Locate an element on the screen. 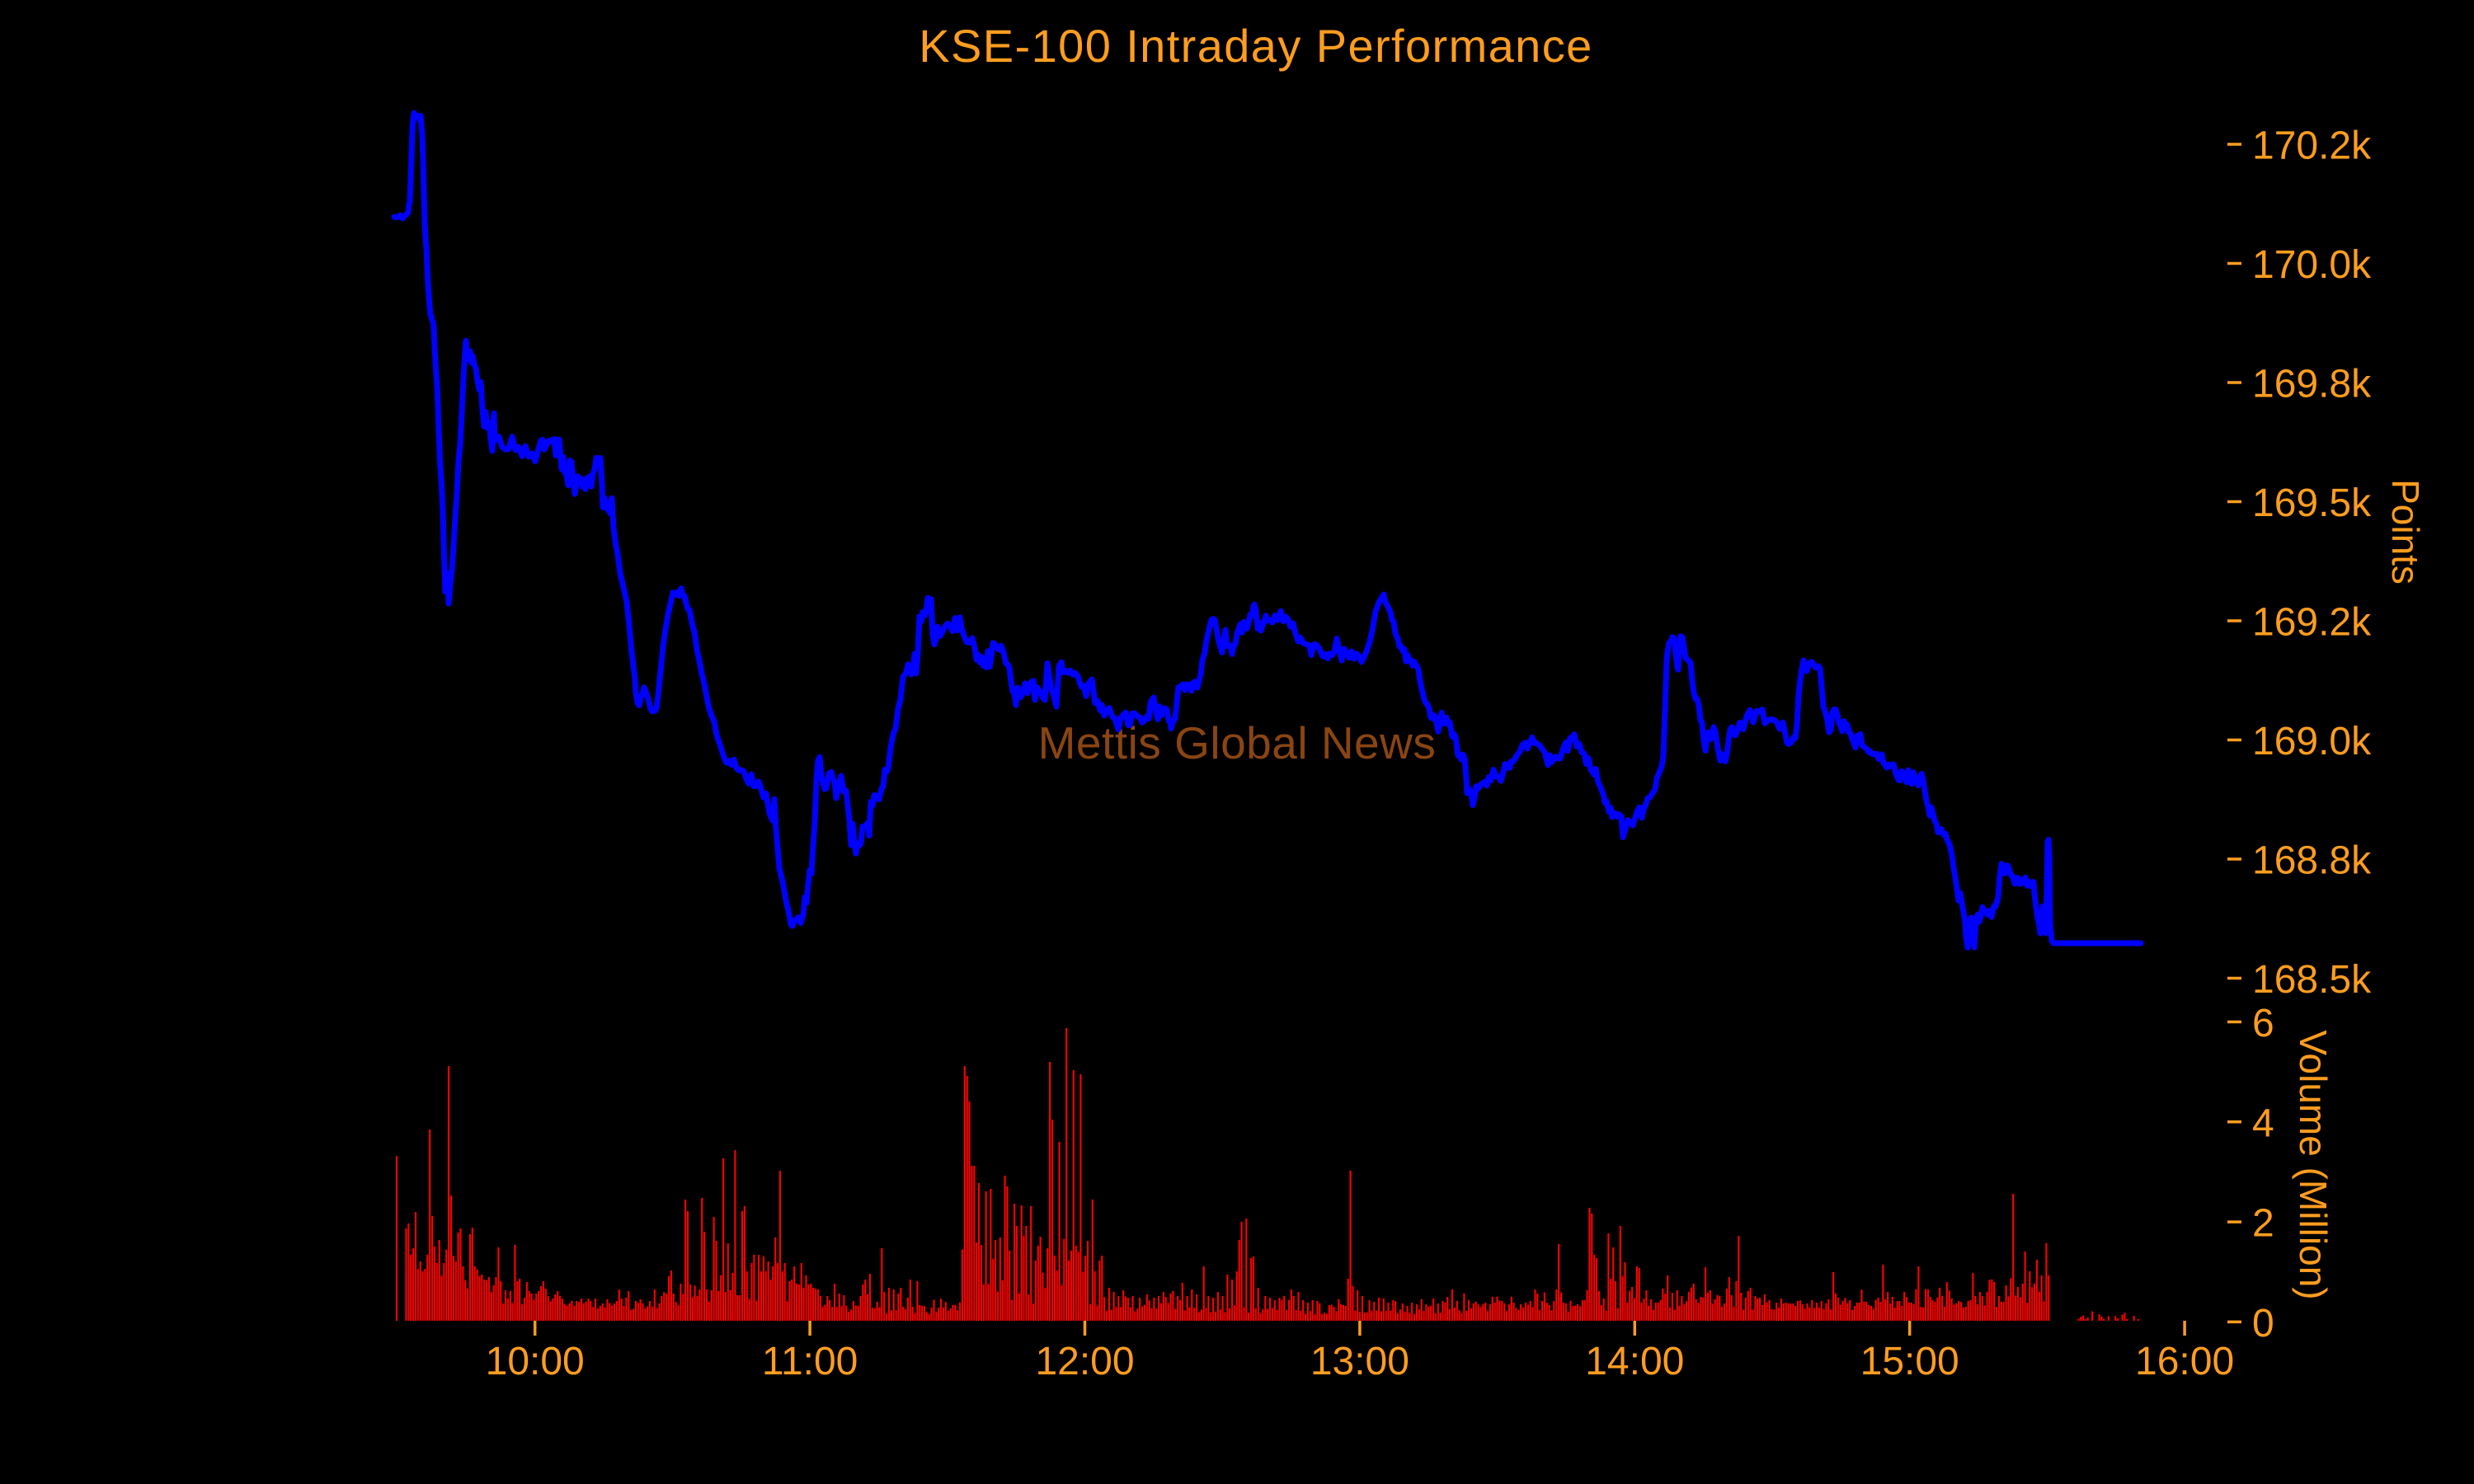 This screenshot has height=1484, width=2474. svg-text: 13:00 is located at coordinates (1359, 1361).